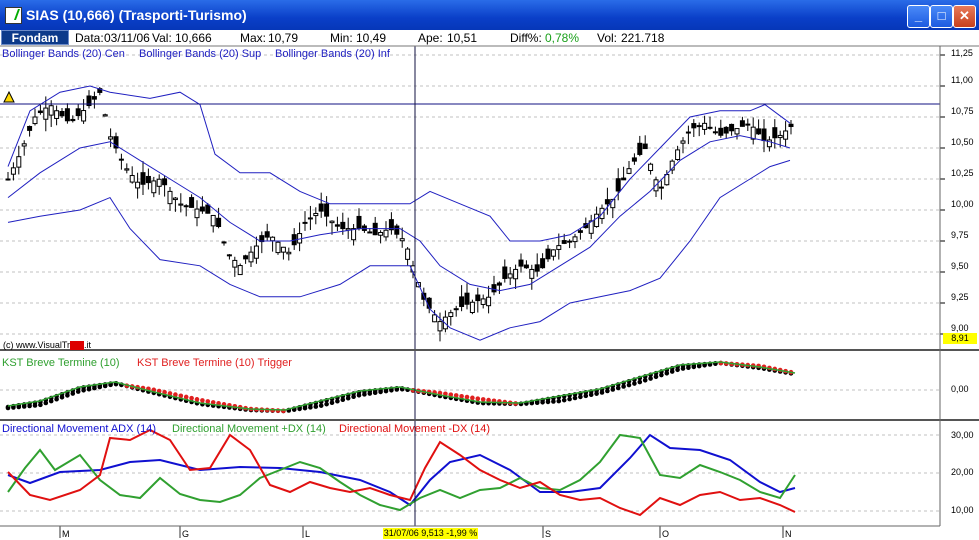 The width and height of the screenshot is (979, 540). What do you see at coordinates (960, 297) in the screenshot?
I see `y-tick: 9,25` at bounding box center [960, 297].